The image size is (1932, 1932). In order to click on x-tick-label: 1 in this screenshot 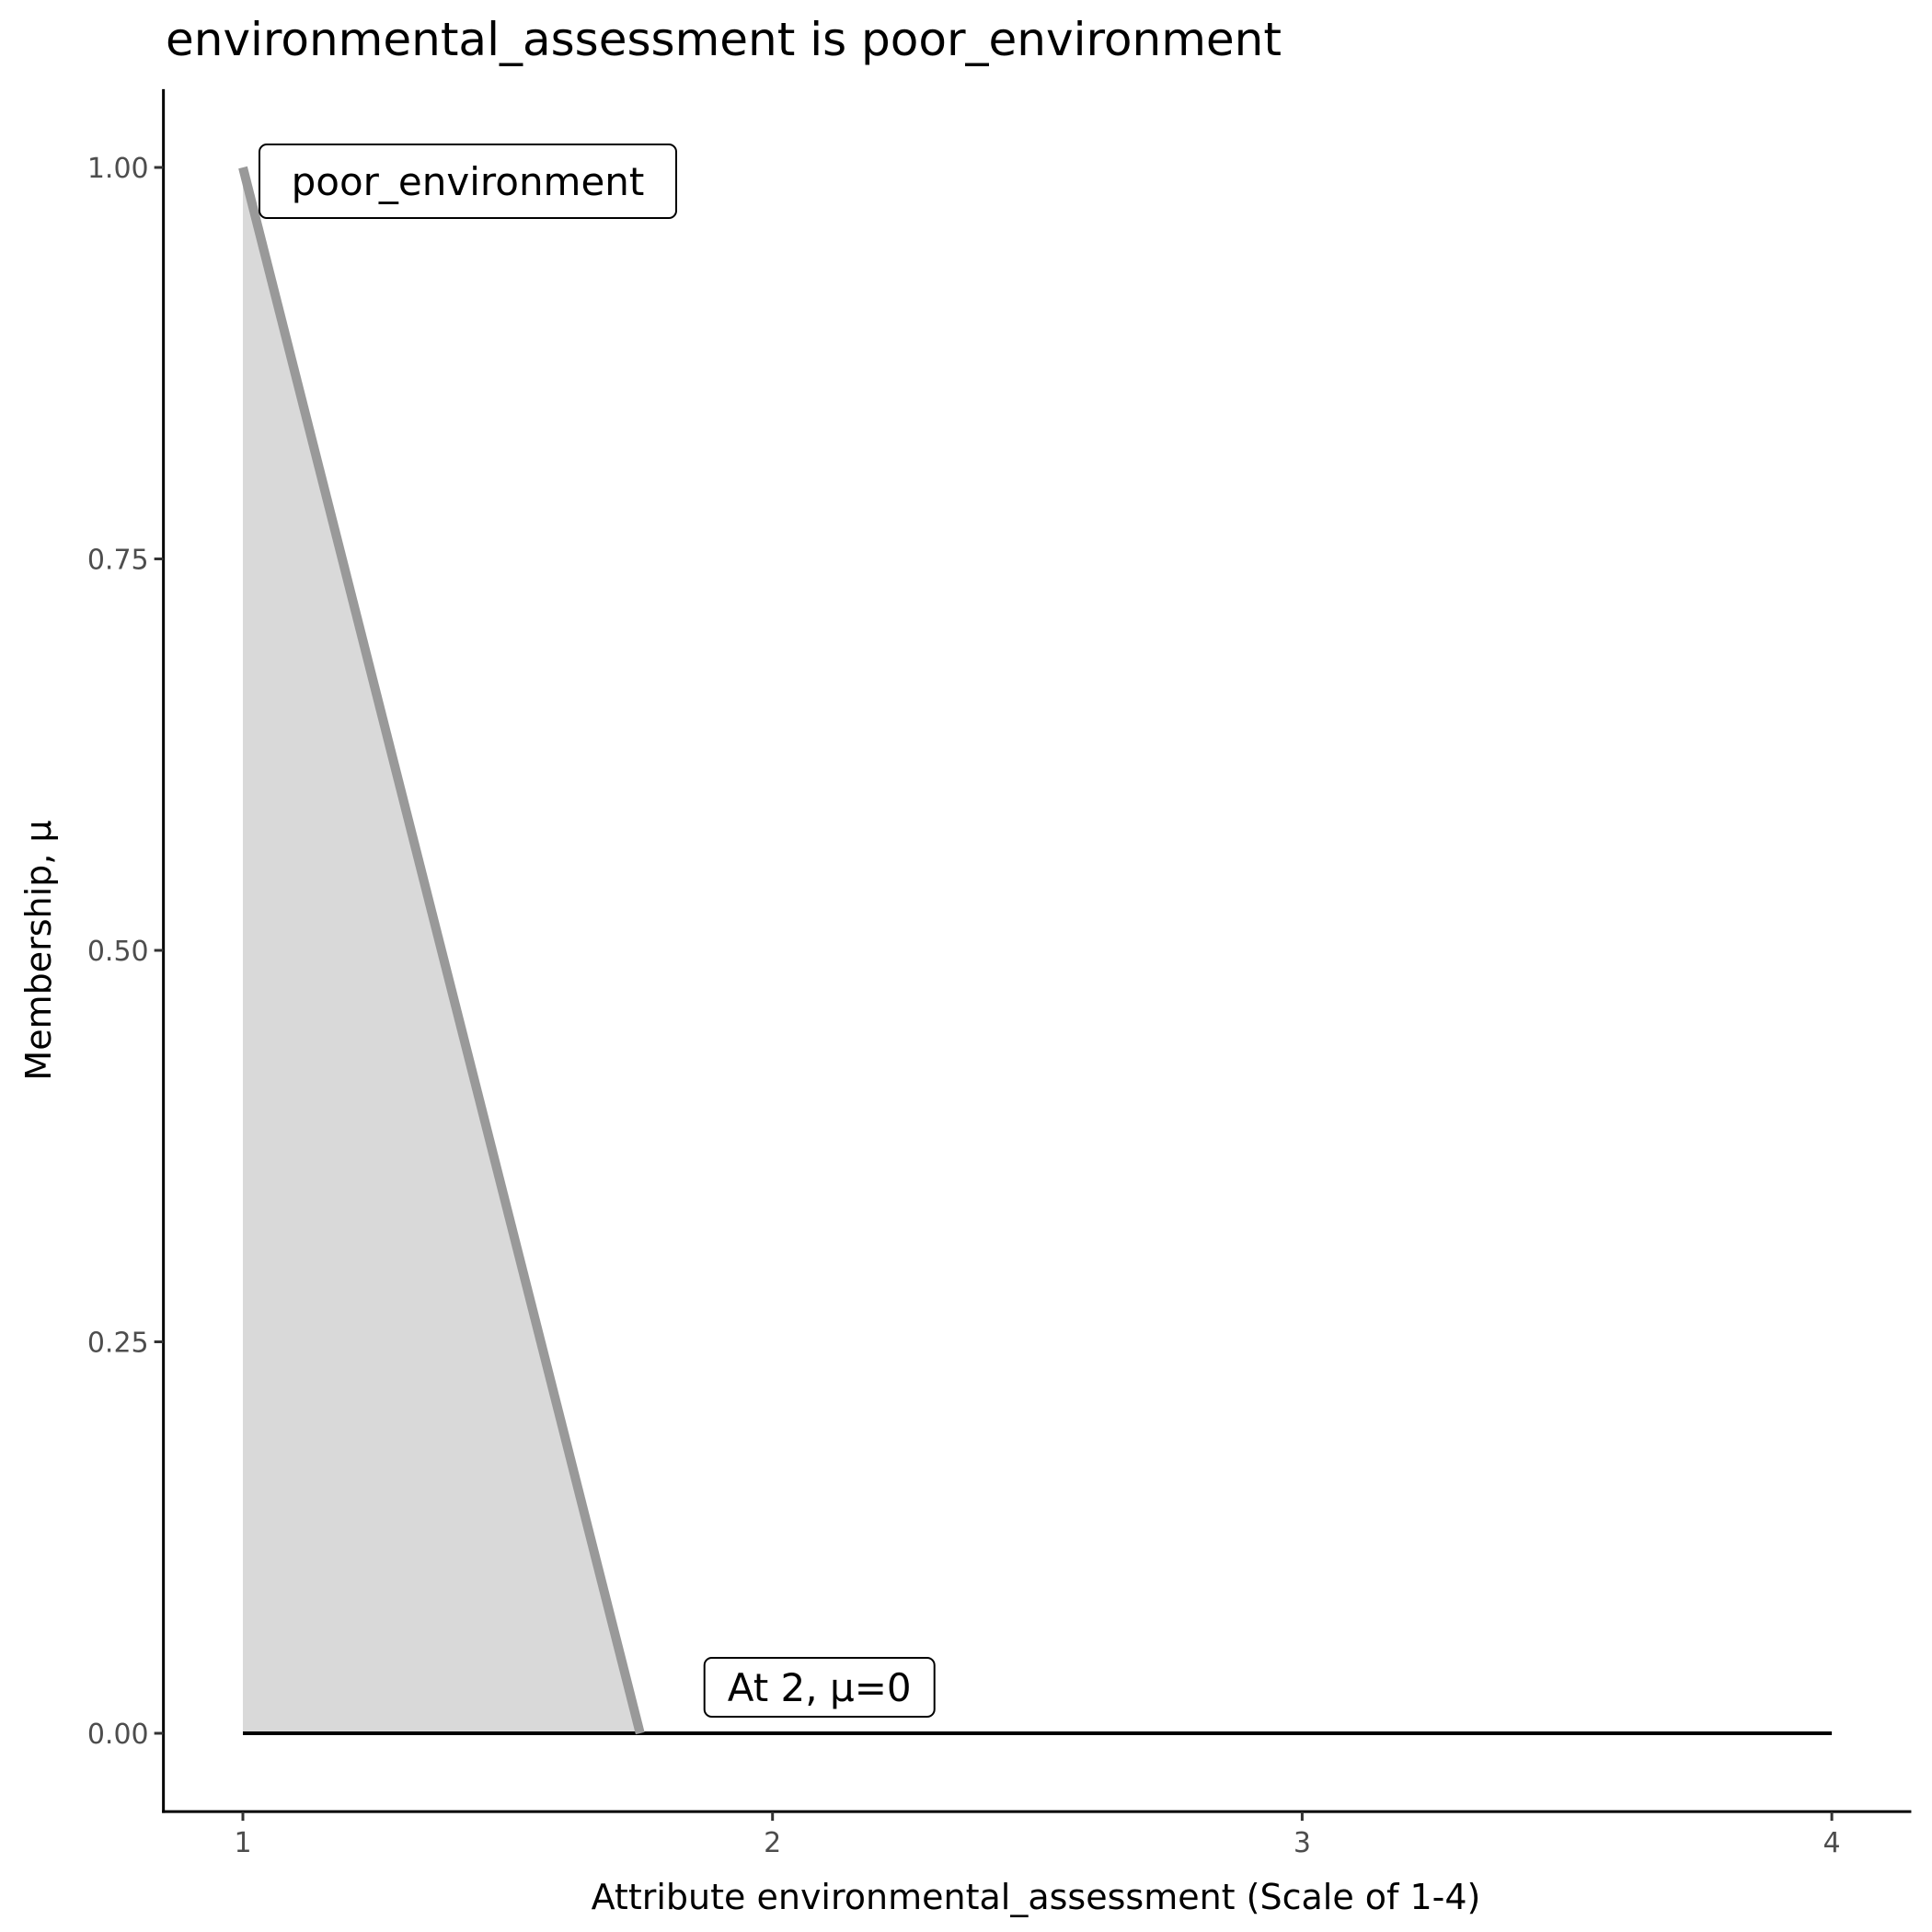, I will do `click(242, 1843)`.